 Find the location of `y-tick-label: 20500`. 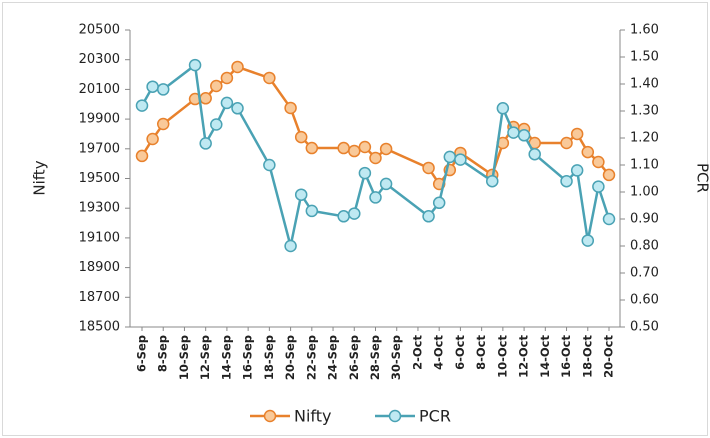

y-tick-label: 20500 is located at coordinates (99, 30).